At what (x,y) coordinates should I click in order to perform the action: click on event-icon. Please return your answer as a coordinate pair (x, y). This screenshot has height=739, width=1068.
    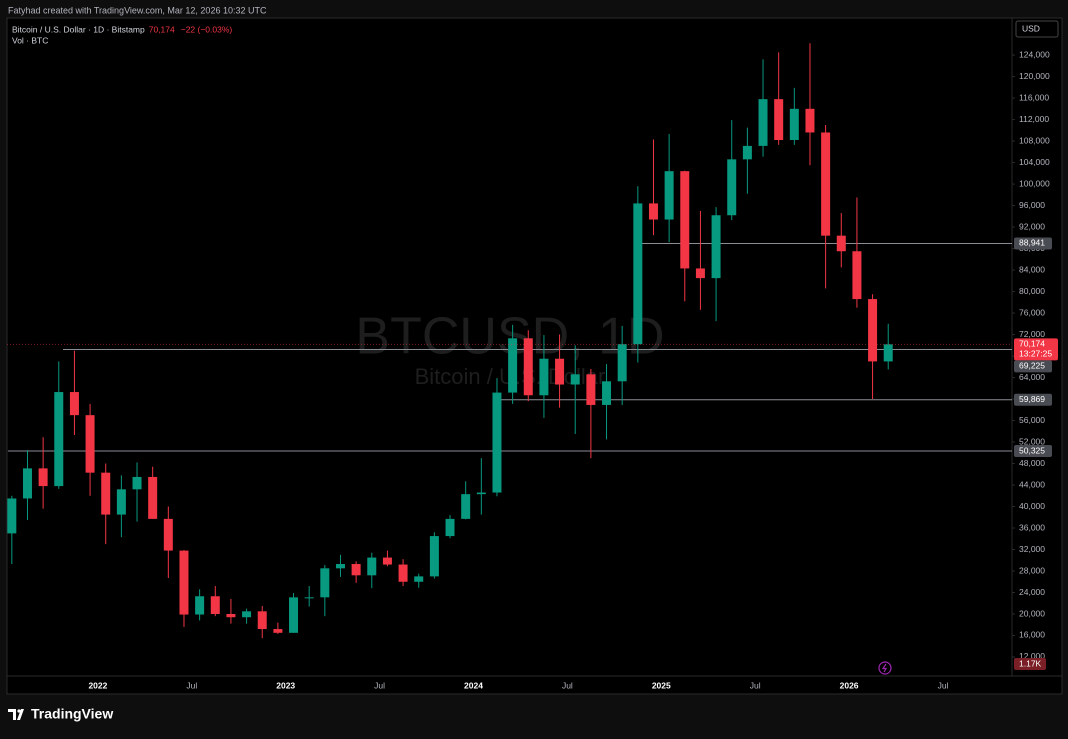
    Looking at the image, I should click on (885, 668).